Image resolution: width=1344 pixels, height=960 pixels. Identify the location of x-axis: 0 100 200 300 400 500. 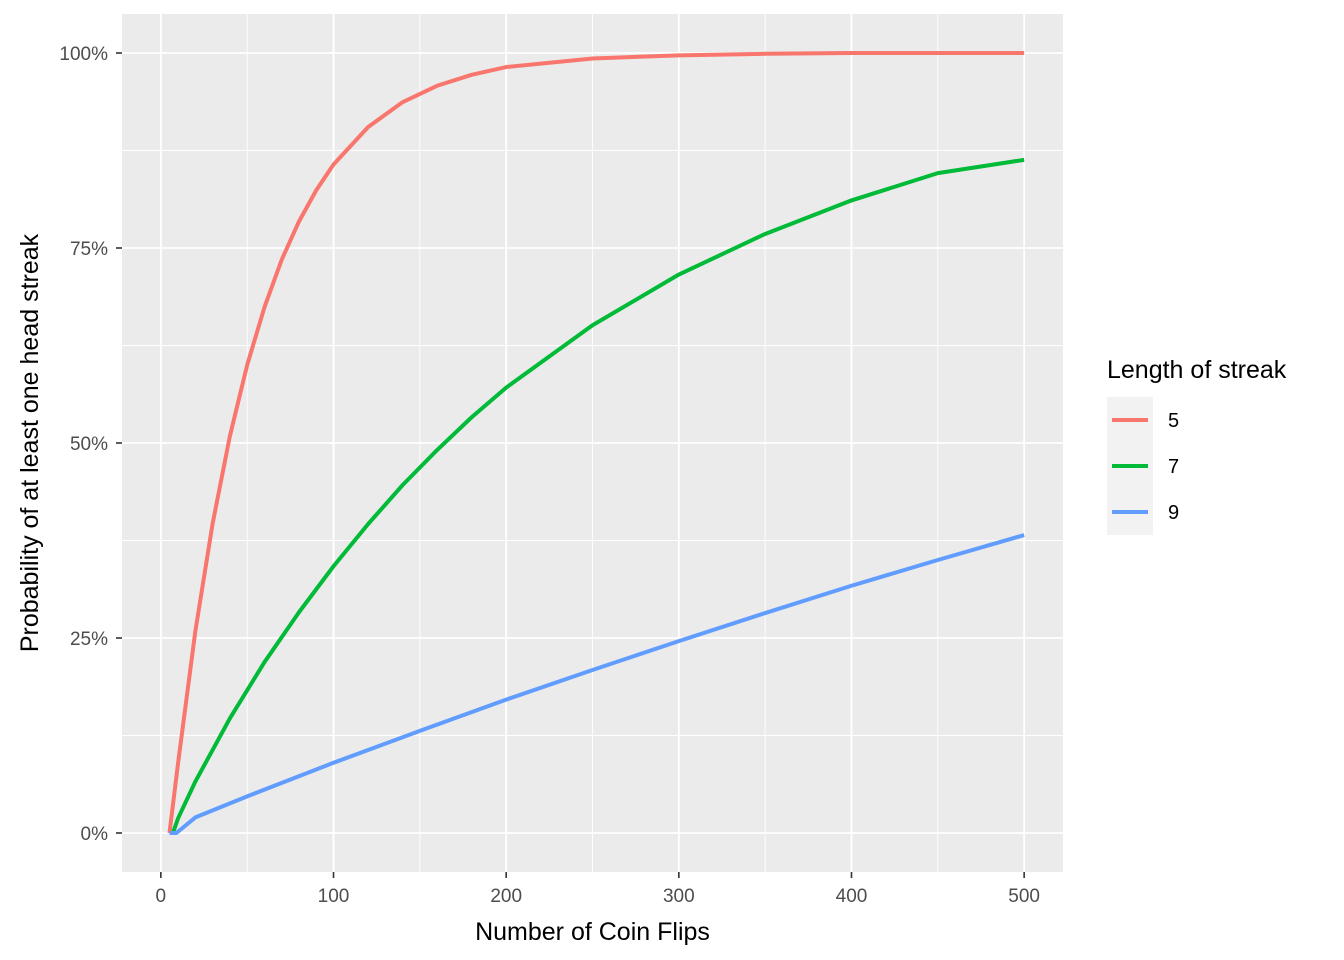
(598, 889).